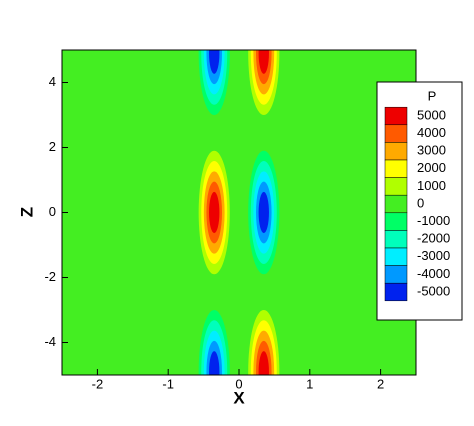 This screenshot has width=474, height=426. I want to click on x-tick-label: 0, so click(238, 383).